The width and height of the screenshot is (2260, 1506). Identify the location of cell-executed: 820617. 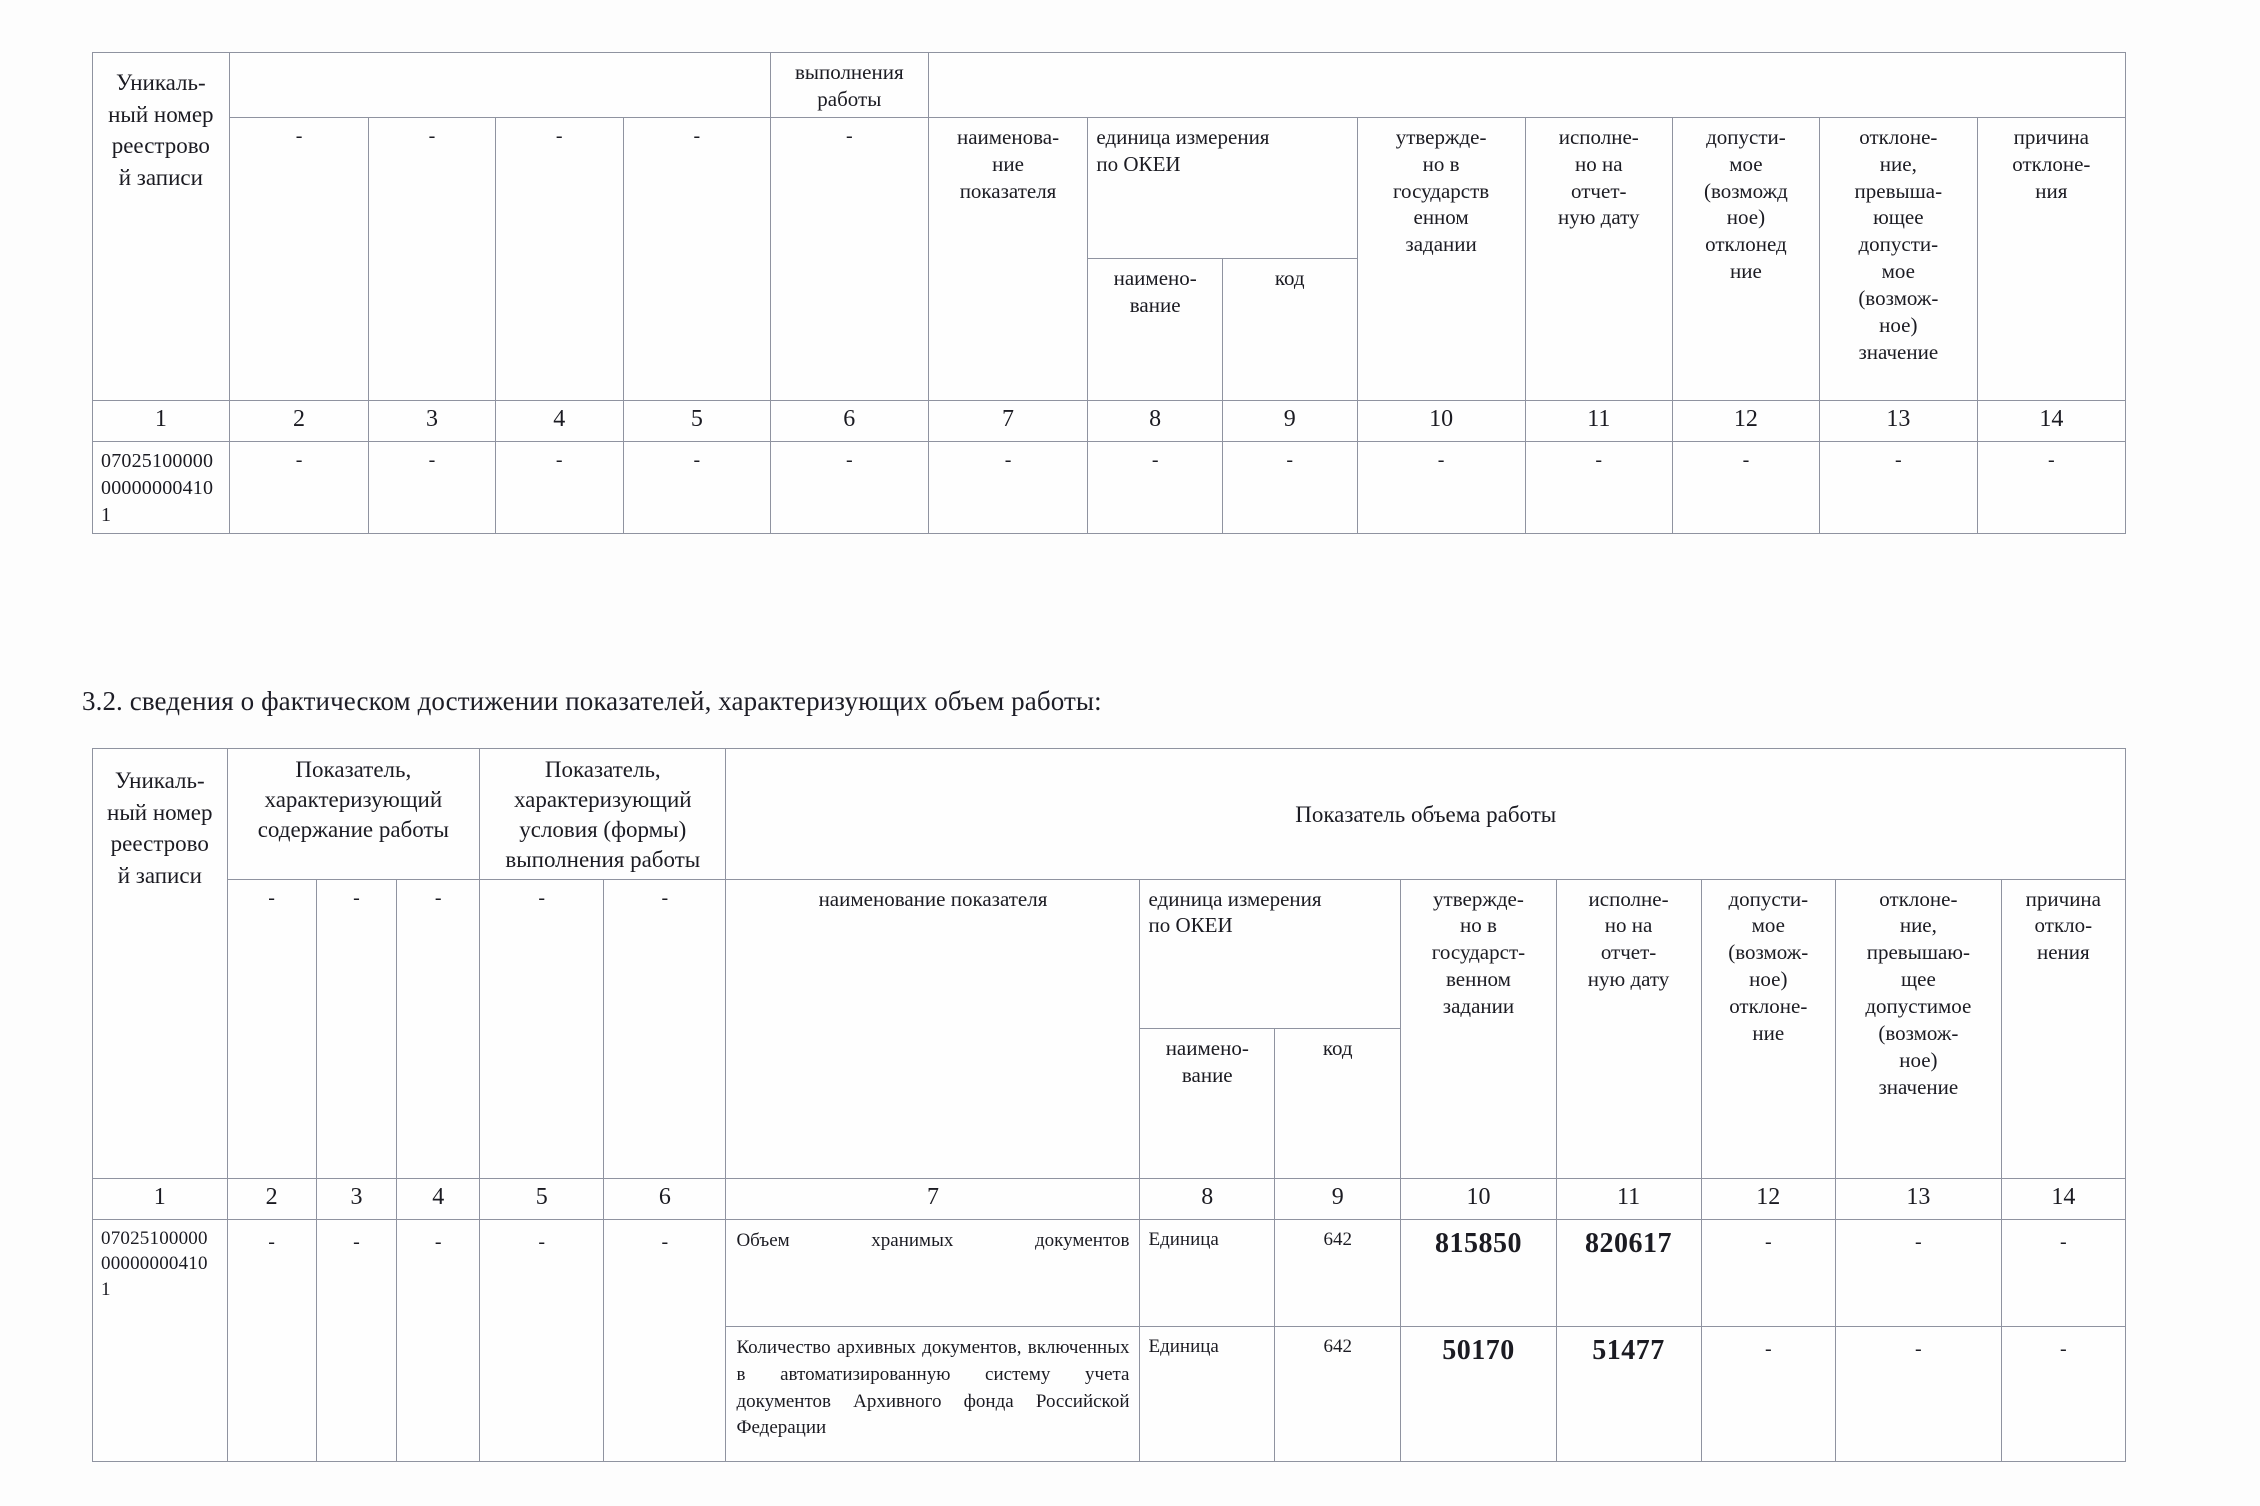
(1628, 1272).